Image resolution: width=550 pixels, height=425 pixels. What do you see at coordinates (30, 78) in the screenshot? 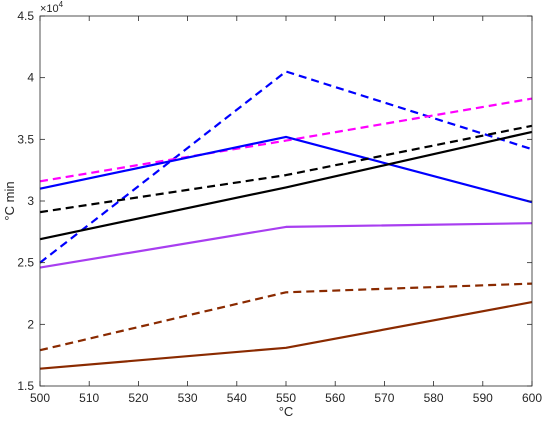
I see `y-tick-label: 4` at bounding box center [30, 78].